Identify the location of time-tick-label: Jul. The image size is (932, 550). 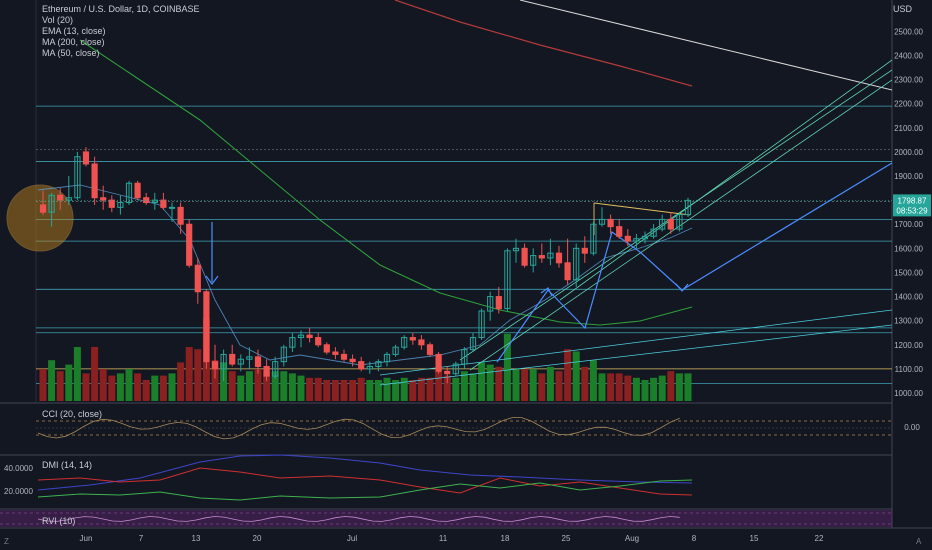
(352, 538).